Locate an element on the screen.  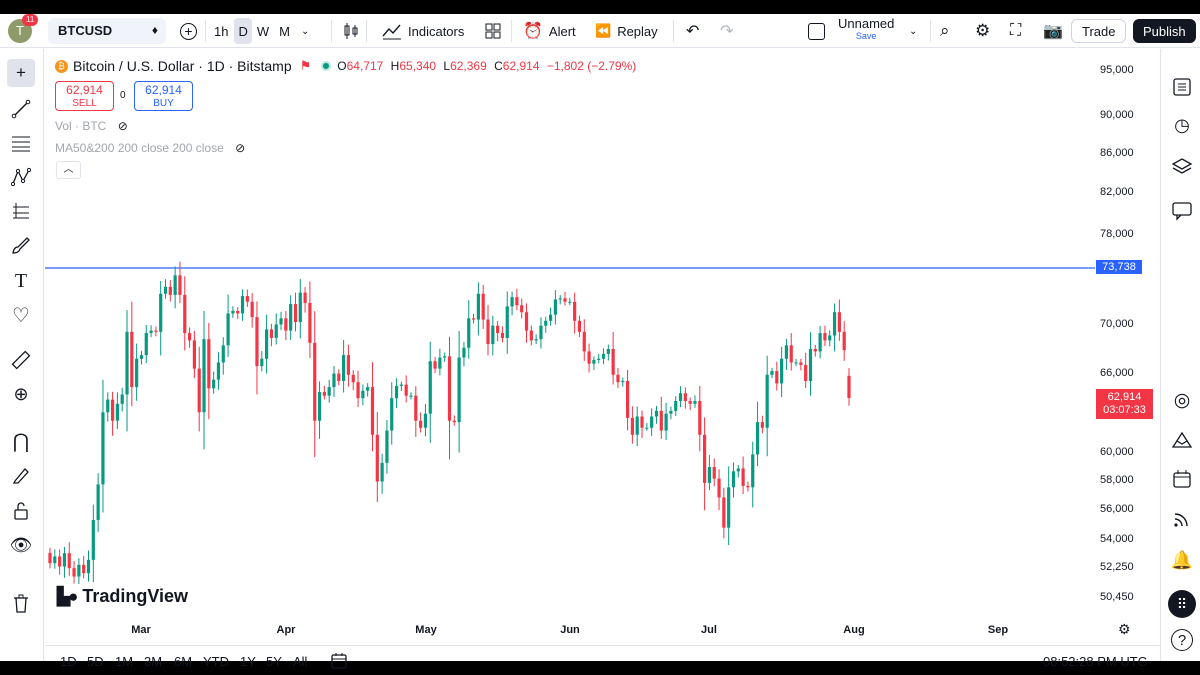
fullscreen-button: ⛶ is located at coordinates (1015, 31).